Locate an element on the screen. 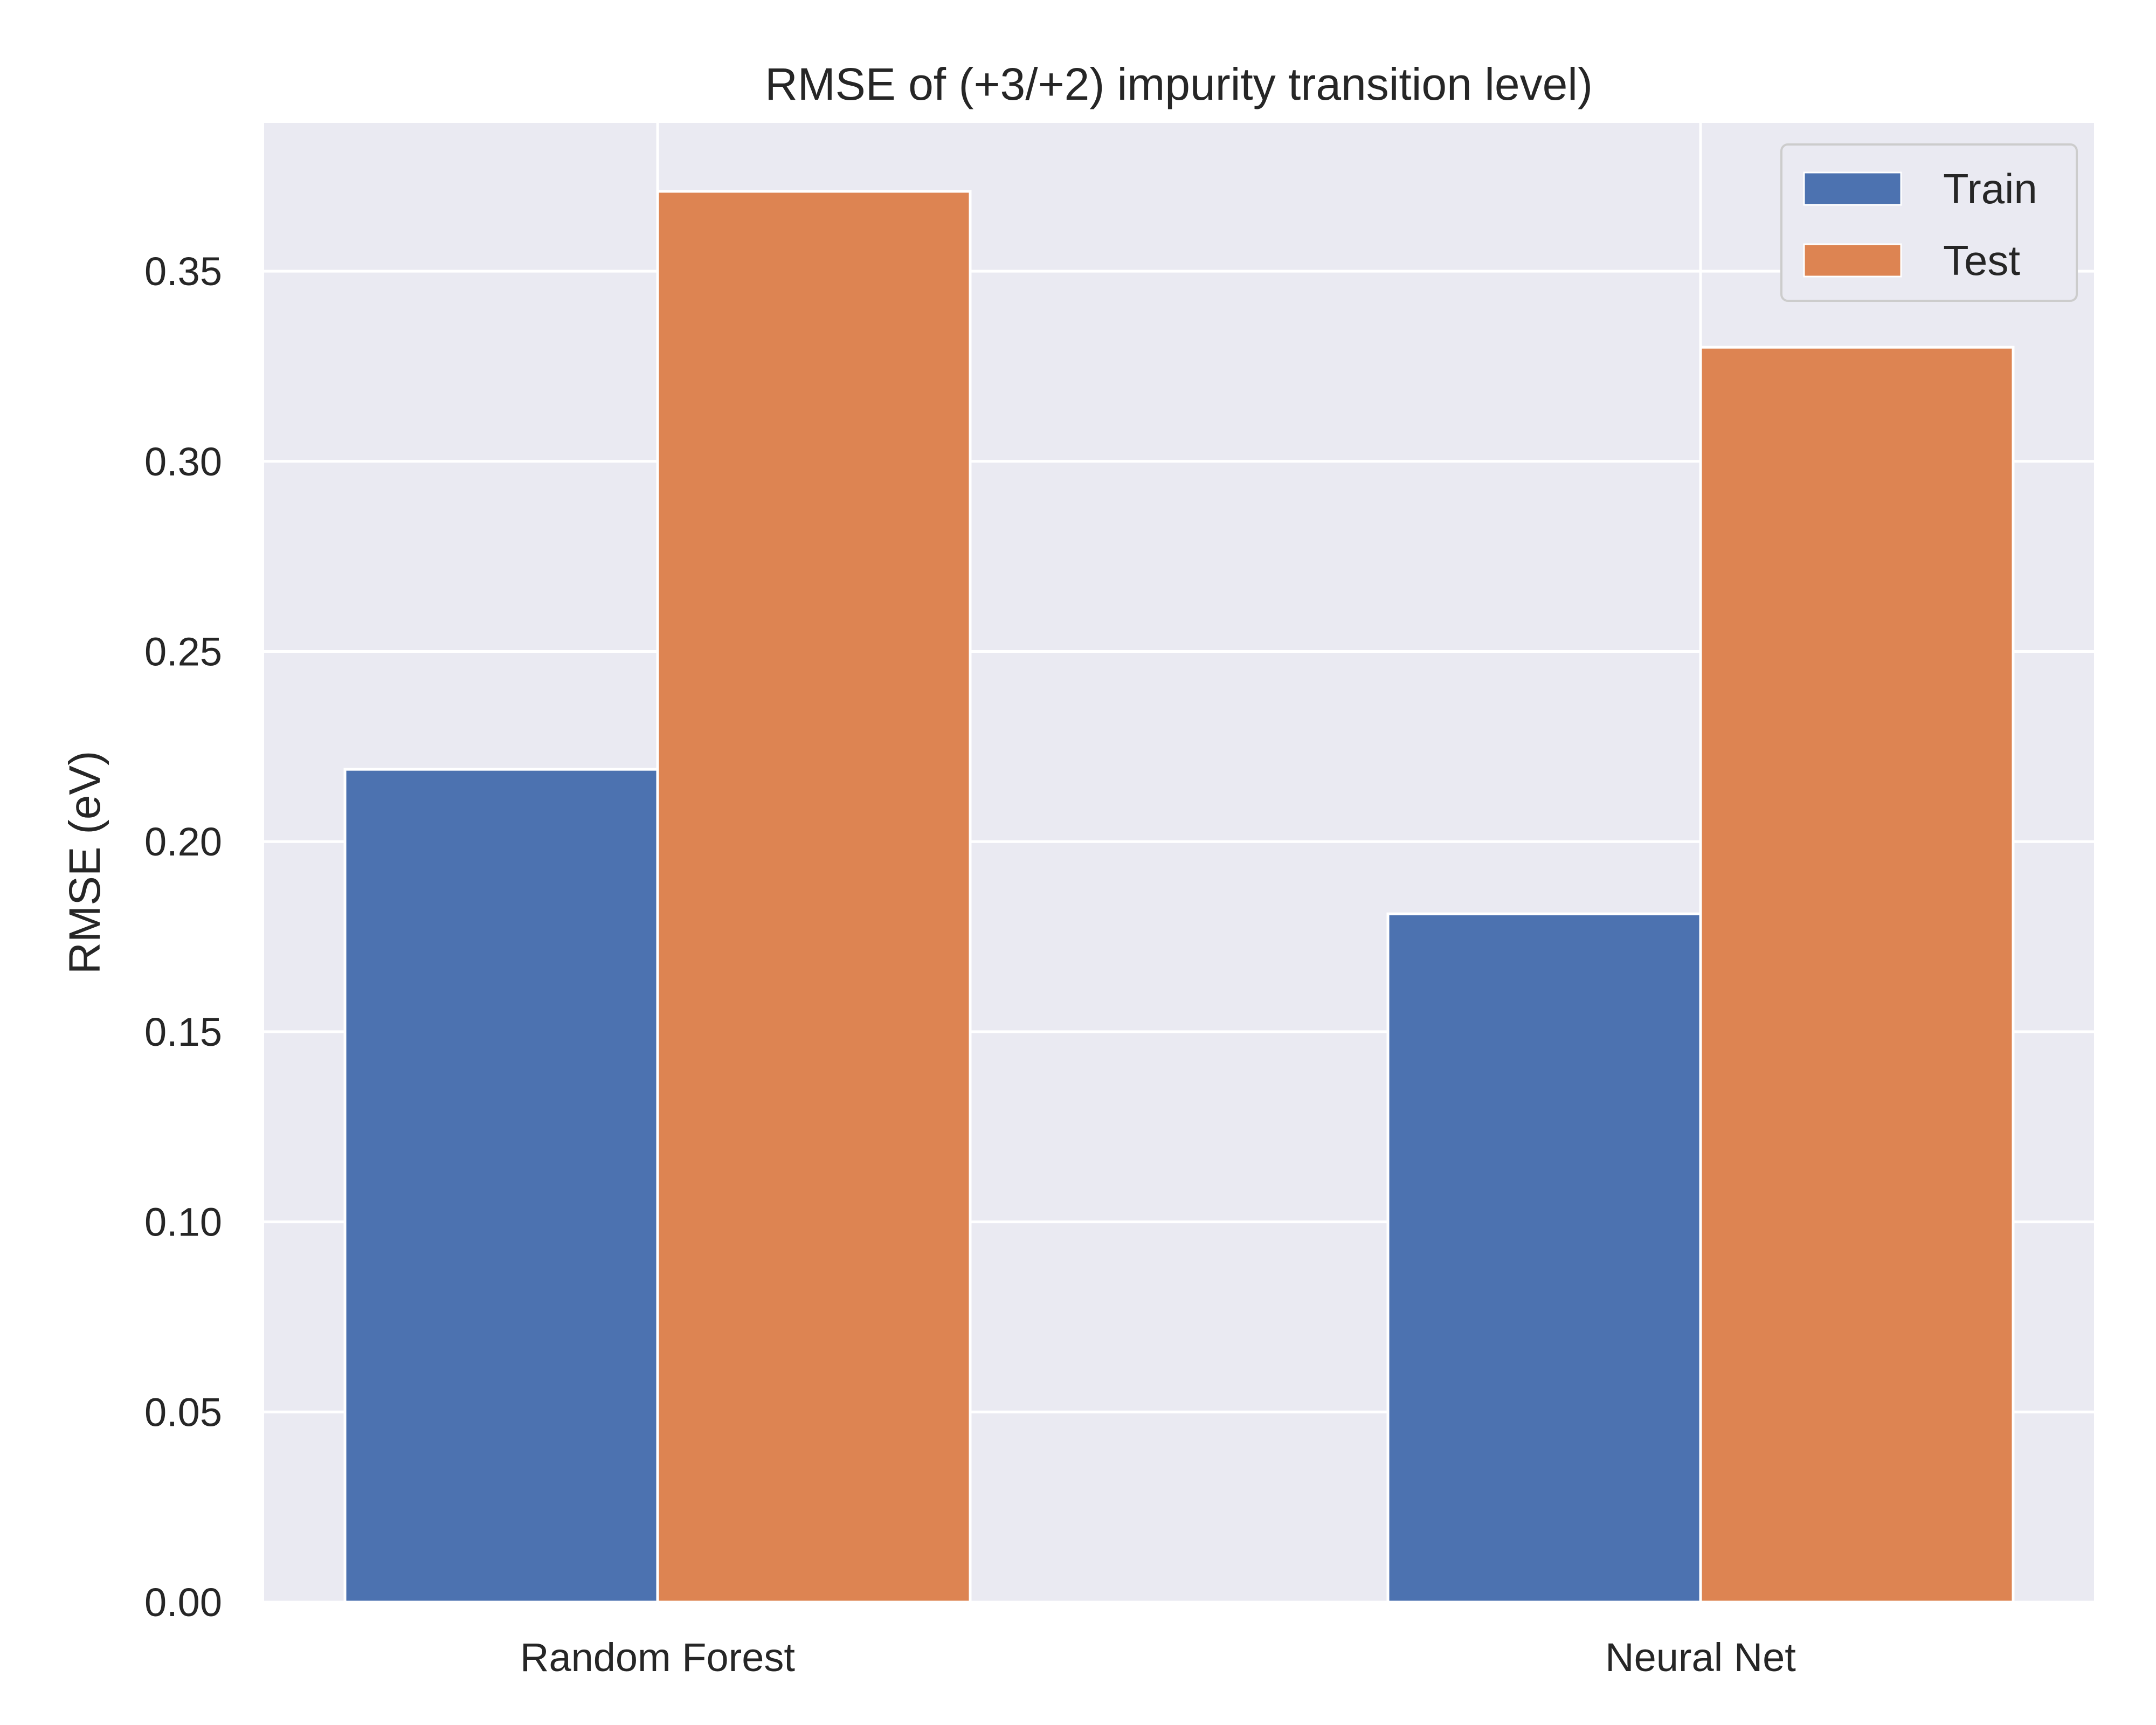 This screenshot has width=2156, height=1725. x-tick-label: Neural Net is located at coordinates (1700, 1657).